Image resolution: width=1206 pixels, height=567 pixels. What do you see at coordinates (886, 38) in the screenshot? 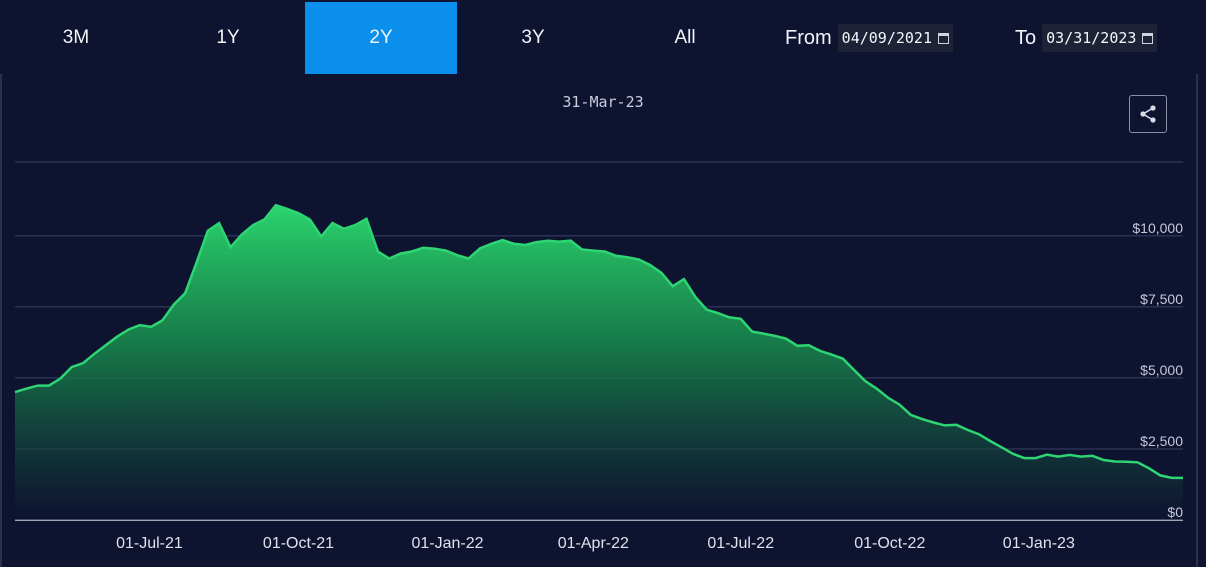
I see `from-date-value: 04/09/2021` at bounding box center [886, 38].